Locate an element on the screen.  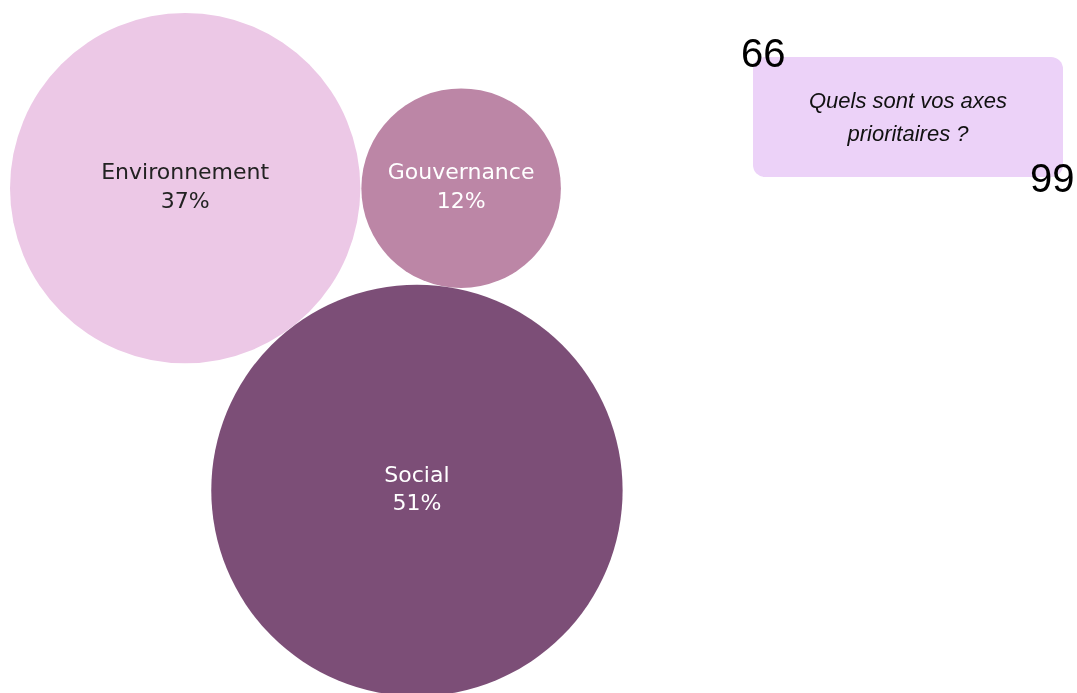
category-label: Gouvernance is located at coordinates (461, 172).